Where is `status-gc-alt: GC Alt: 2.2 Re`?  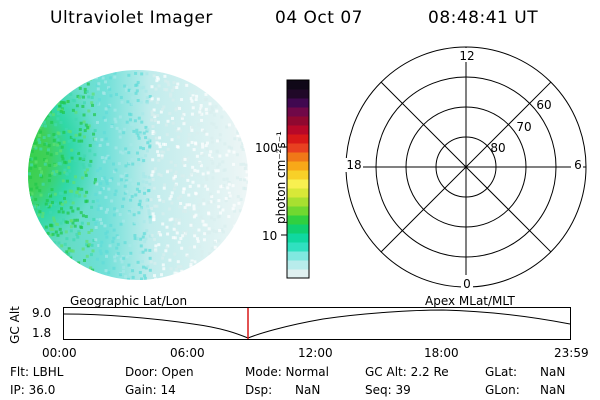 status-gc-alt: GC Alt: 2.2 Re is located at coordinates (407, 372).